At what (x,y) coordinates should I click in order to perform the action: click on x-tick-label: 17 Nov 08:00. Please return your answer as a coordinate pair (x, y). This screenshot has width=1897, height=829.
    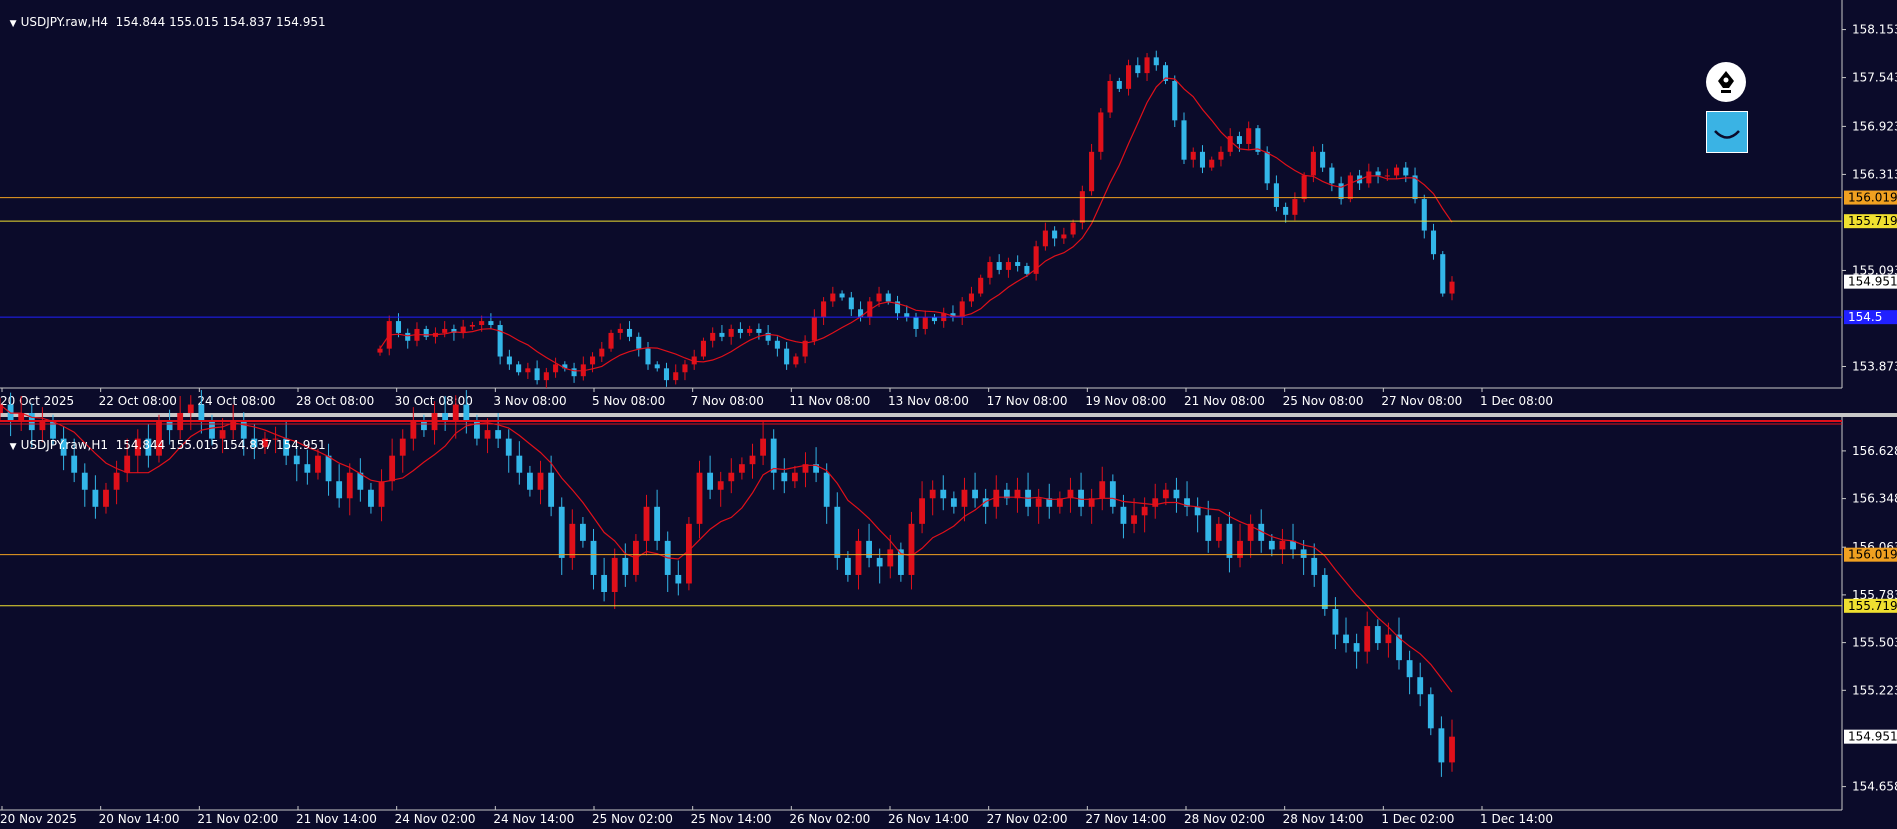
    Looking at the image, I should click on (1027, 401).